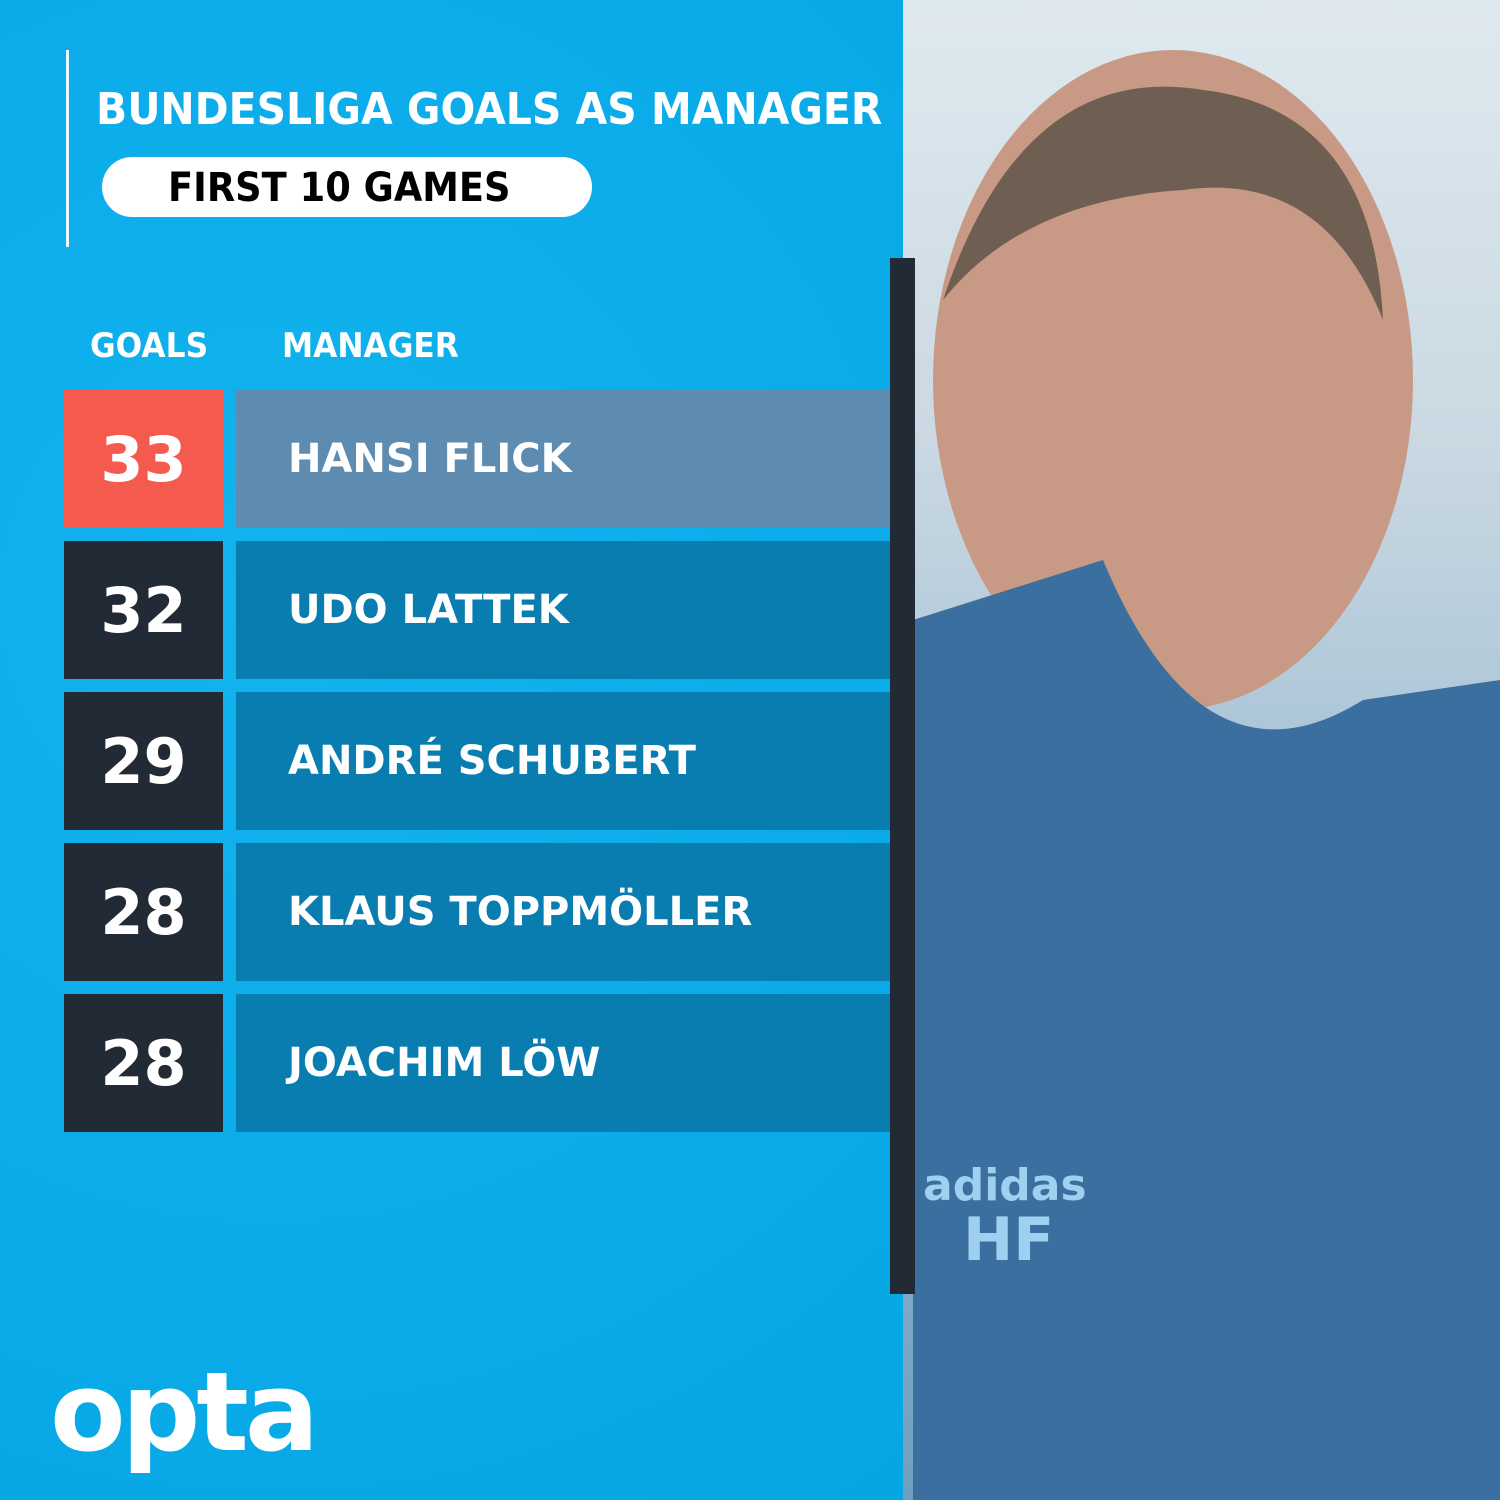 The width and height of the screenshot is (1500, 1500). I want to click on column-header-manager: MANAGER, so click(370, 346).